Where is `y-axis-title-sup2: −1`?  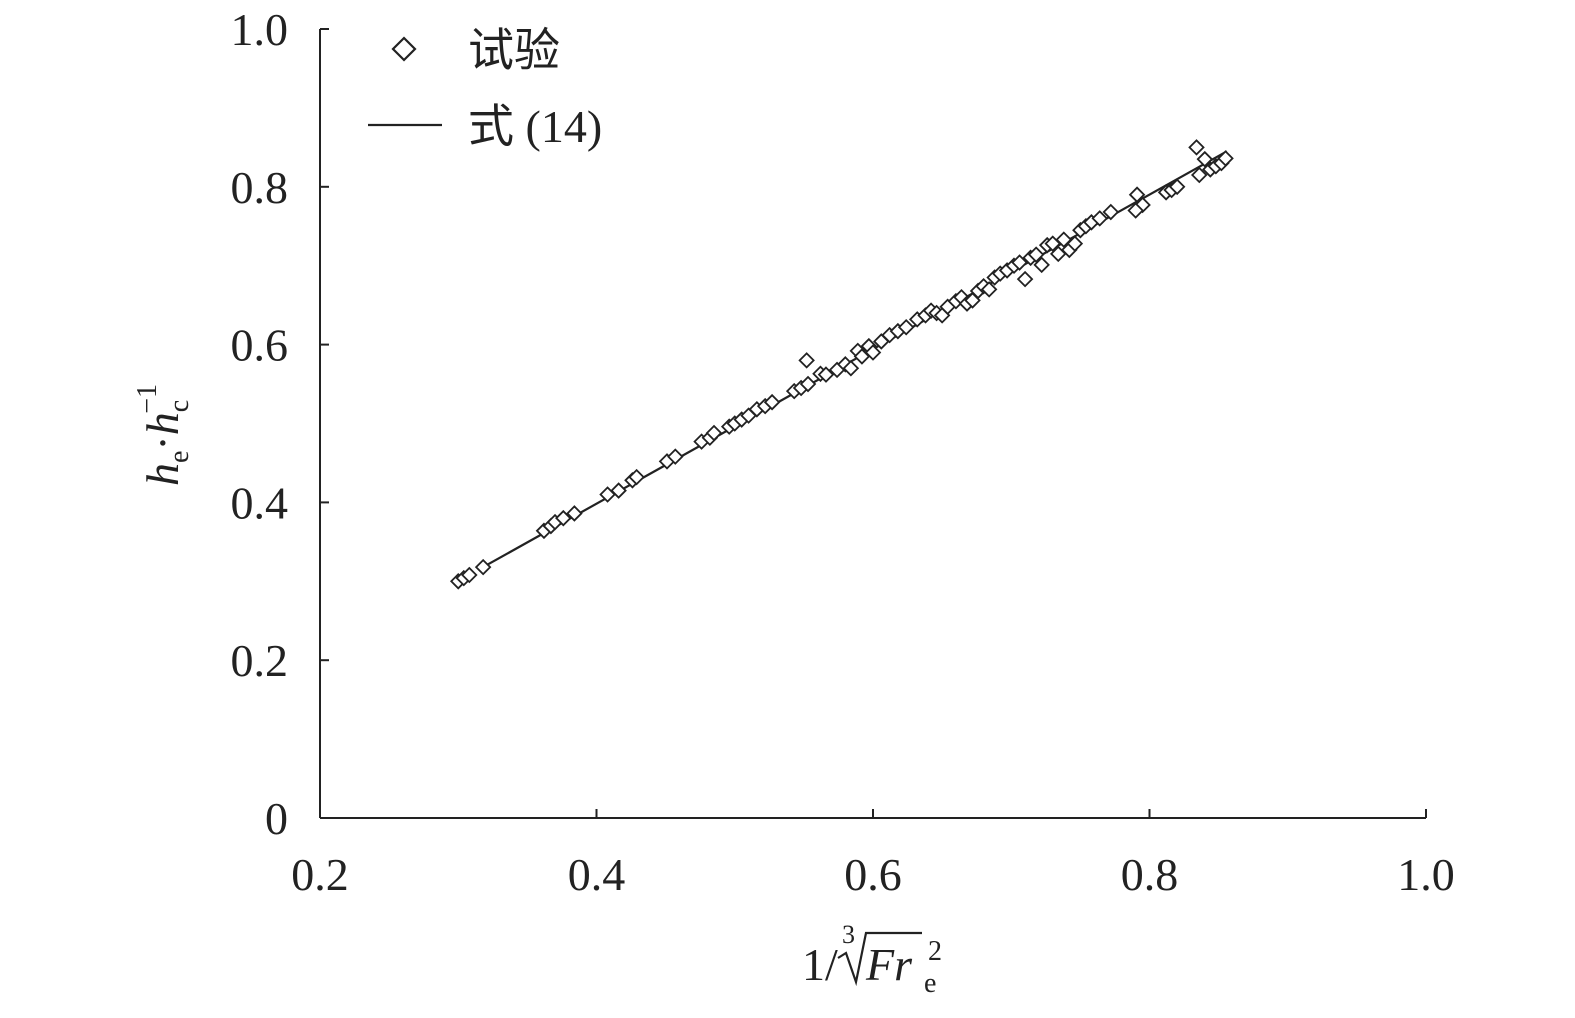
y-axis-title-sup2: −1 is located at coordinates (147, 399).